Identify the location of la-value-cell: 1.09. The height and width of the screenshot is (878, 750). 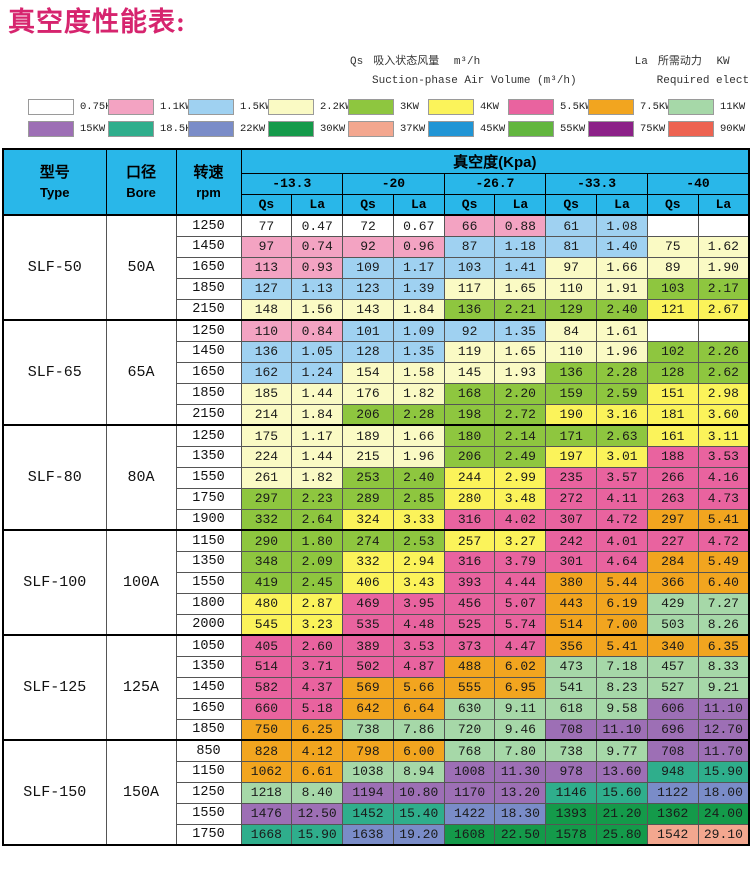
(418, 330).